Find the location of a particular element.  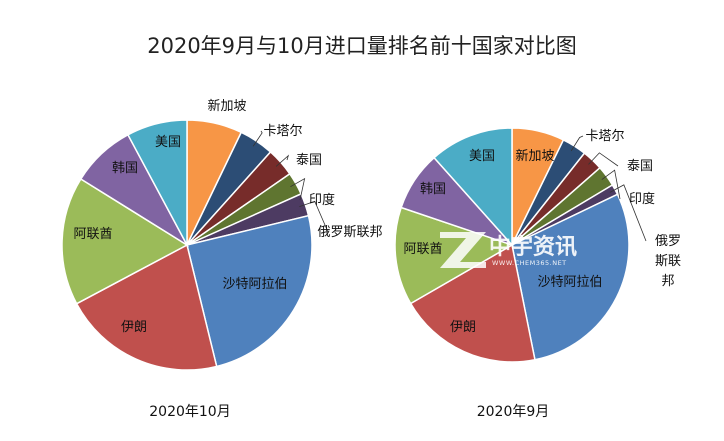

pie-caption: 2020年9月 is located at coordinates (513, 412).